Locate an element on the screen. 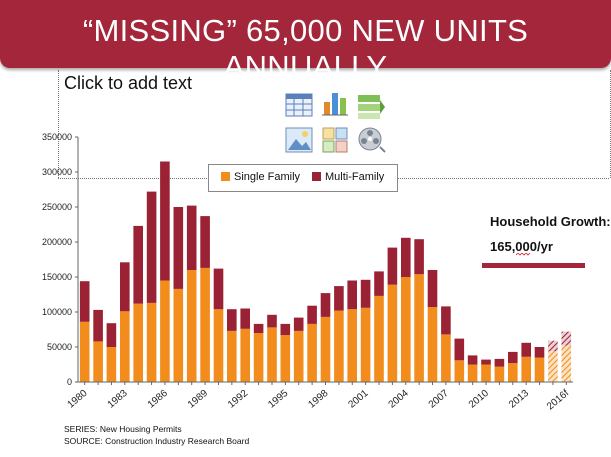  bar-multi-family-1999 is located at coordinates (339, 298).